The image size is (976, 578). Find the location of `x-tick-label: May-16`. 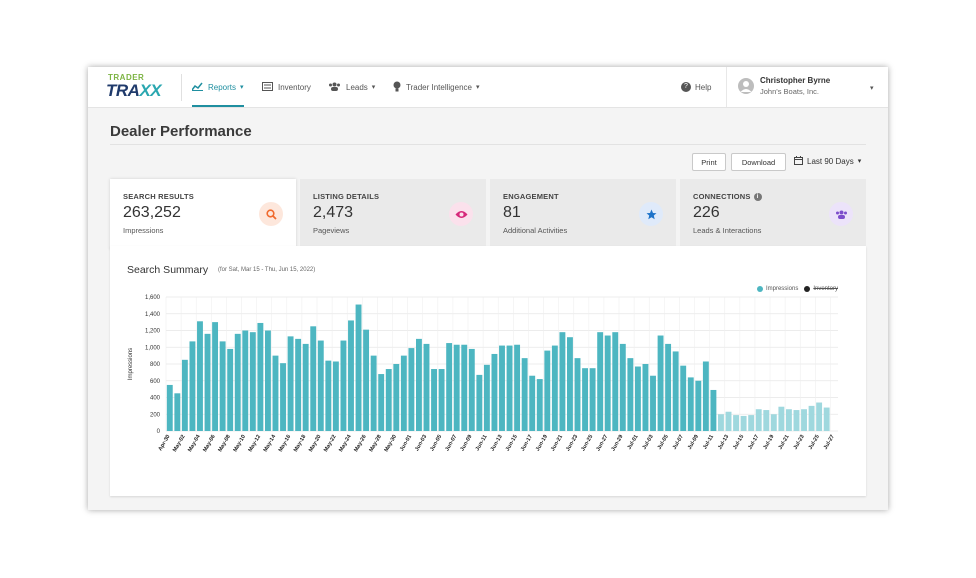

x-tick-label: May-16 is located at coordinates (285, 443).